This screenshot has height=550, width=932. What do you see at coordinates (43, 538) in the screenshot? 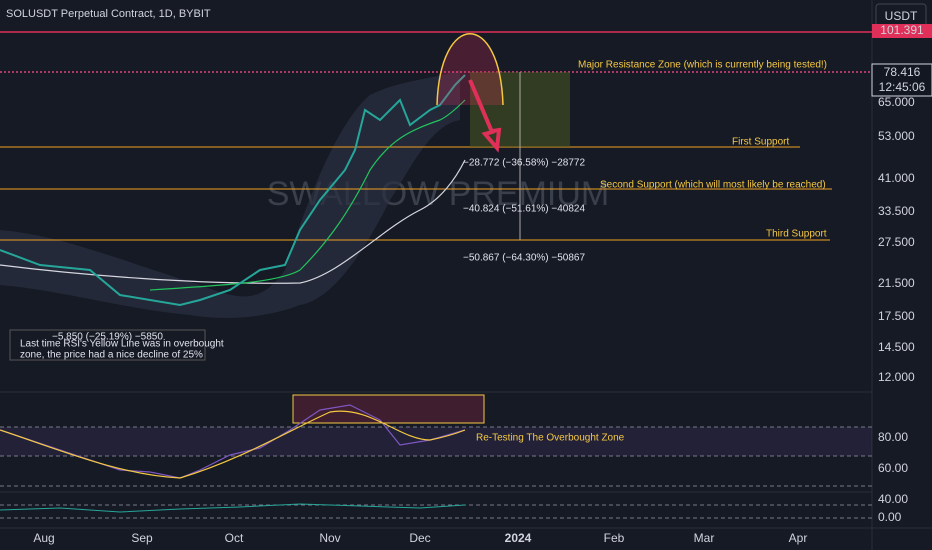
I see `time-axis-label: Aug` at bounding box center [43, 538].